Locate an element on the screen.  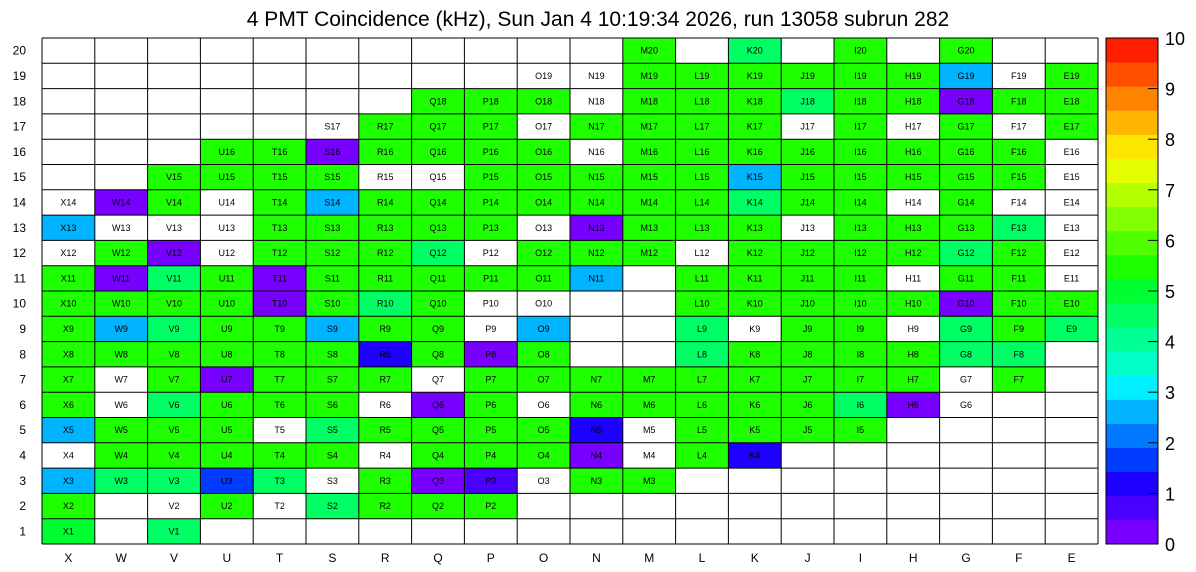
cell-label-E11: E11 is located at coordinates (1071, 278).